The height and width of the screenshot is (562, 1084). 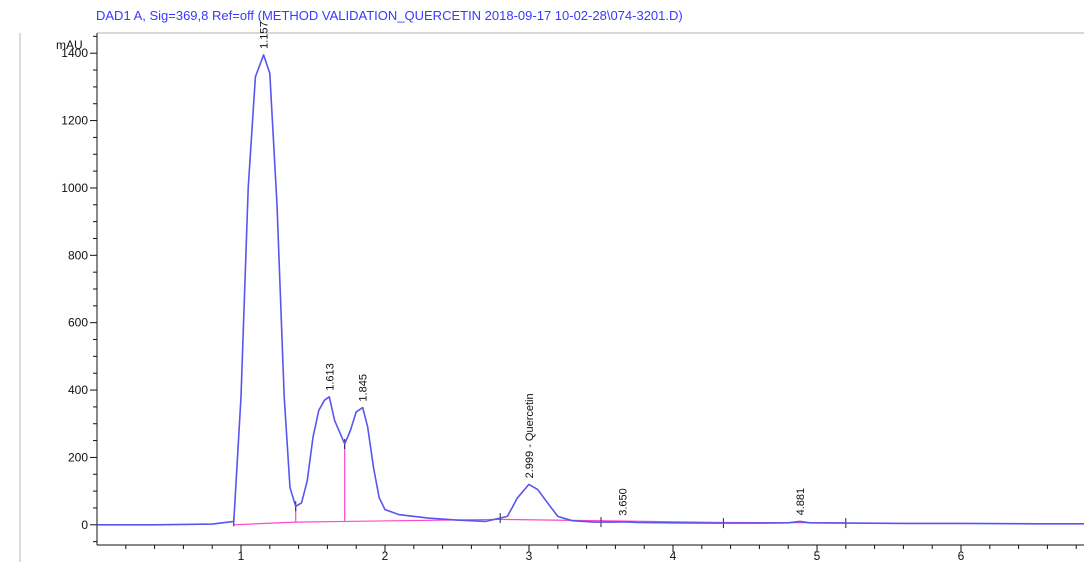 I want to click on peak-label: 1.613, so click(x=330, y=377).